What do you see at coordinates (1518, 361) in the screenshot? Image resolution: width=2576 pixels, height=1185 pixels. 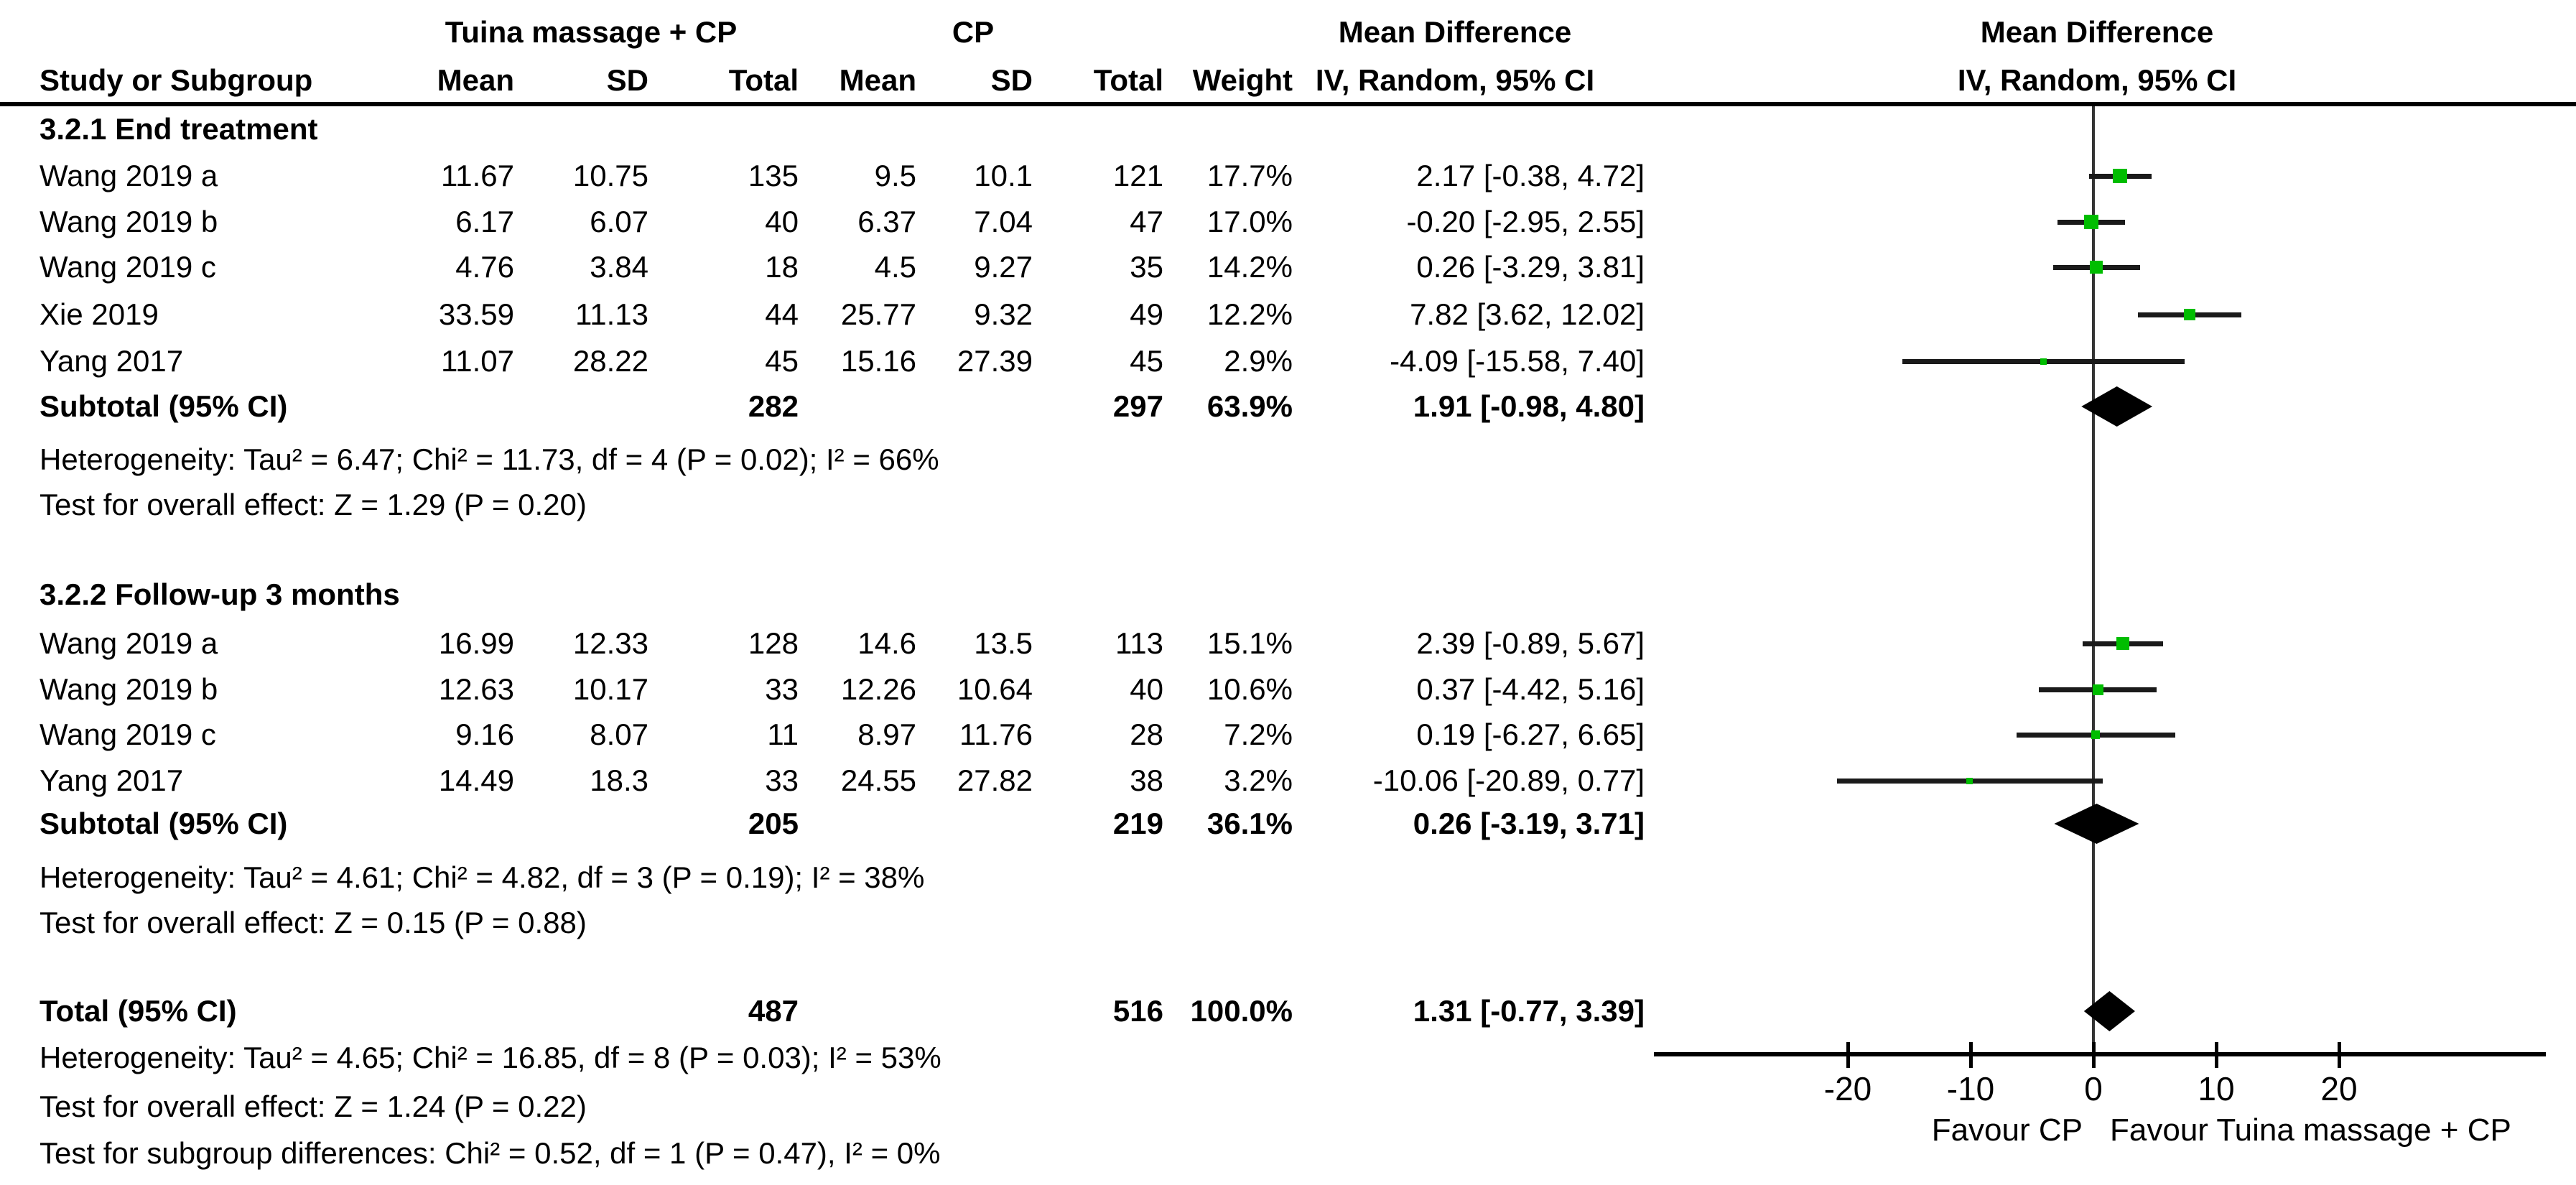 I see `study-cell: -4.09 [-15.58, 7.40]` at bounding box center [1518, 361].